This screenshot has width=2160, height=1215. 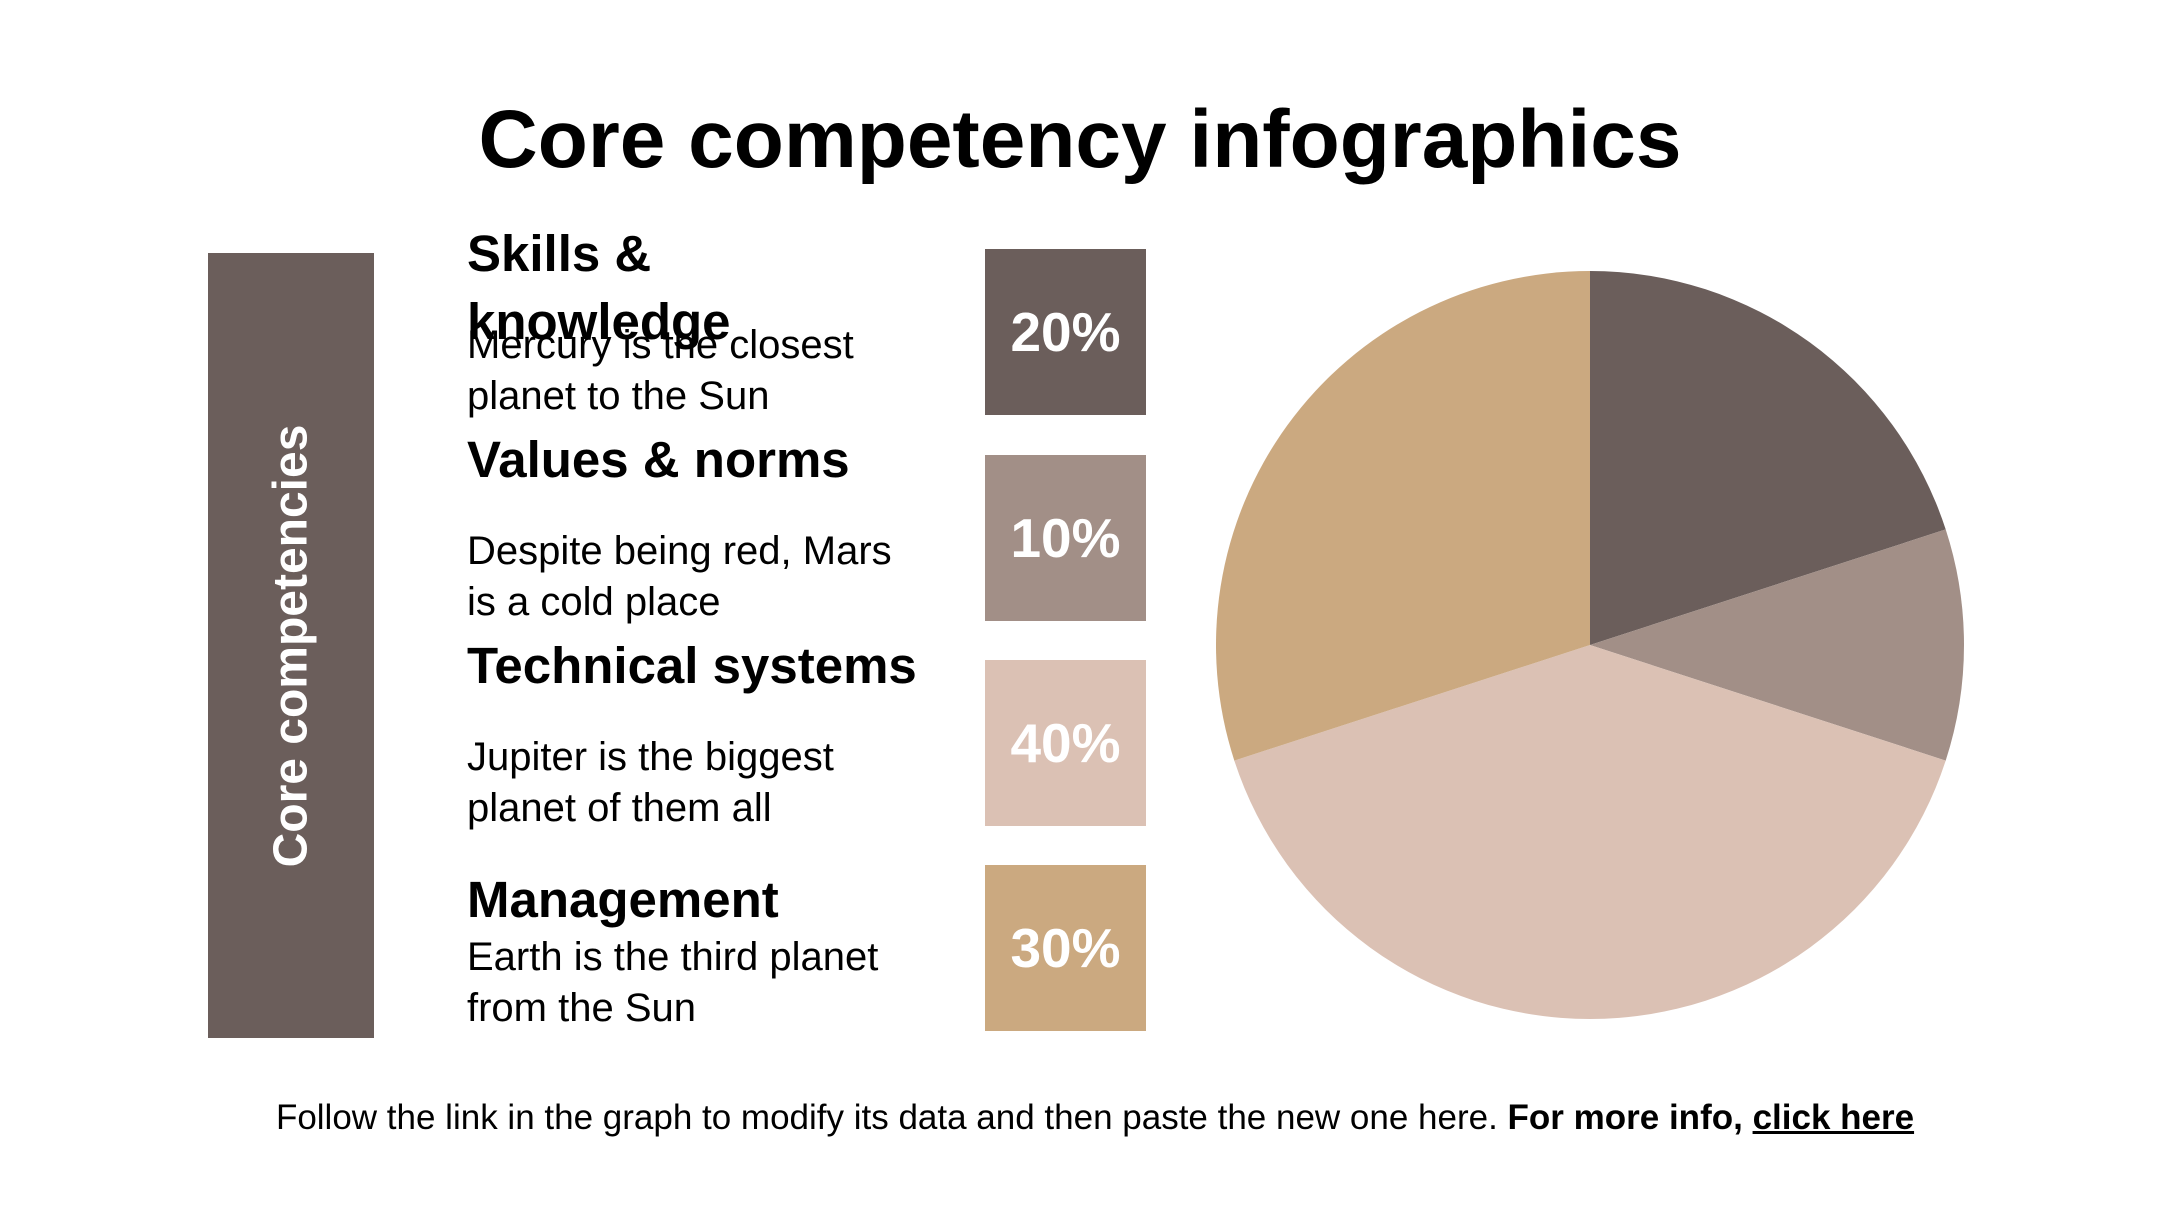 I want to click on percent-box-technical: 40%, so click(x=1065, y=743).